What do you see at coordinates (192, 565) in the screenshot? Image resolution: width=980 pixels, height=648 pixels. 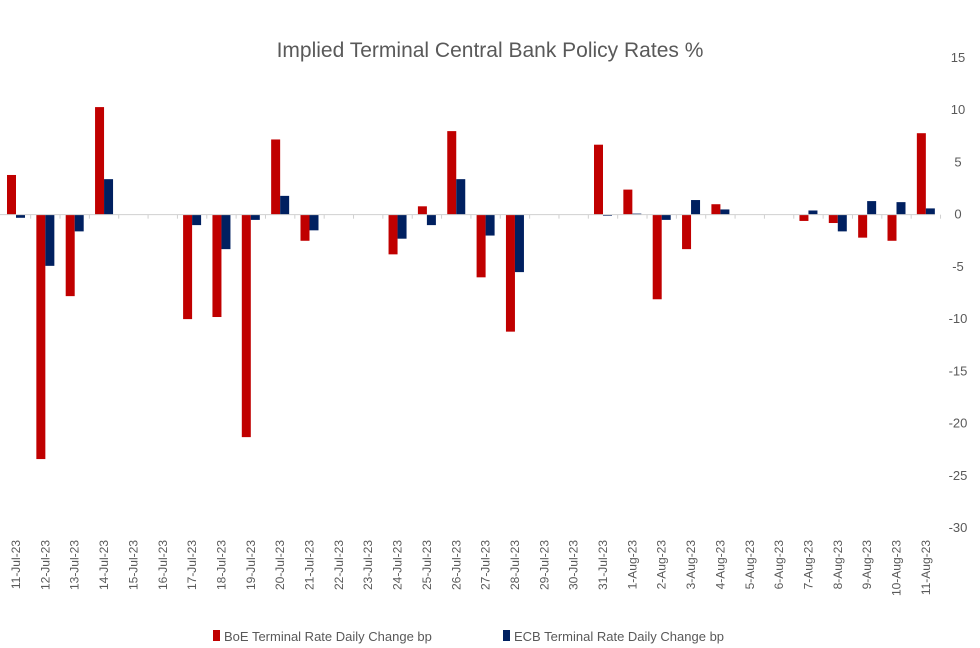 I see `x-tick-label: 17-Jul-23` at bounding box center [192, 565].